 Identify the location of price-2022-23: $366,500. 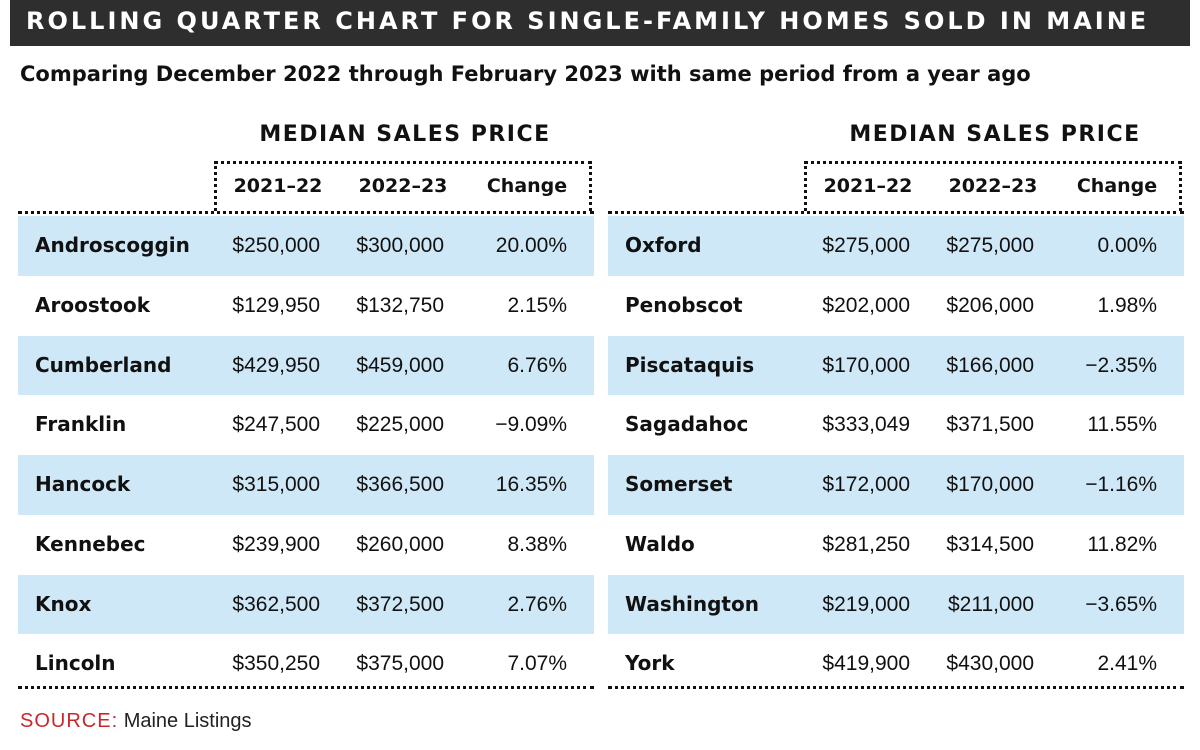
(400, 484).